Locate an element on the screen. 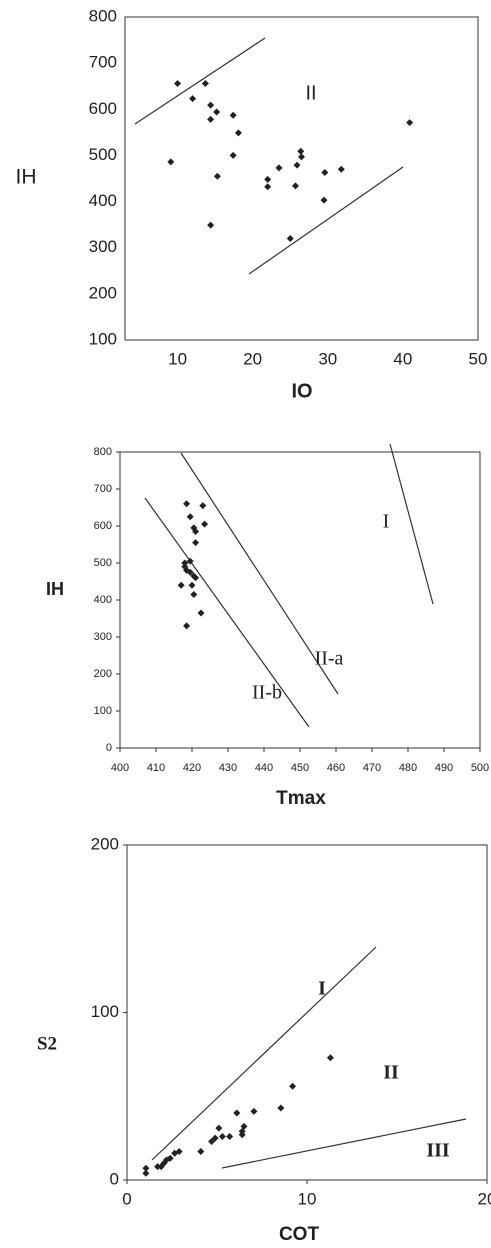 The height and width of the screenshot is (1248, 491). x-axis-title: IO is located at coordinates (301, 391).